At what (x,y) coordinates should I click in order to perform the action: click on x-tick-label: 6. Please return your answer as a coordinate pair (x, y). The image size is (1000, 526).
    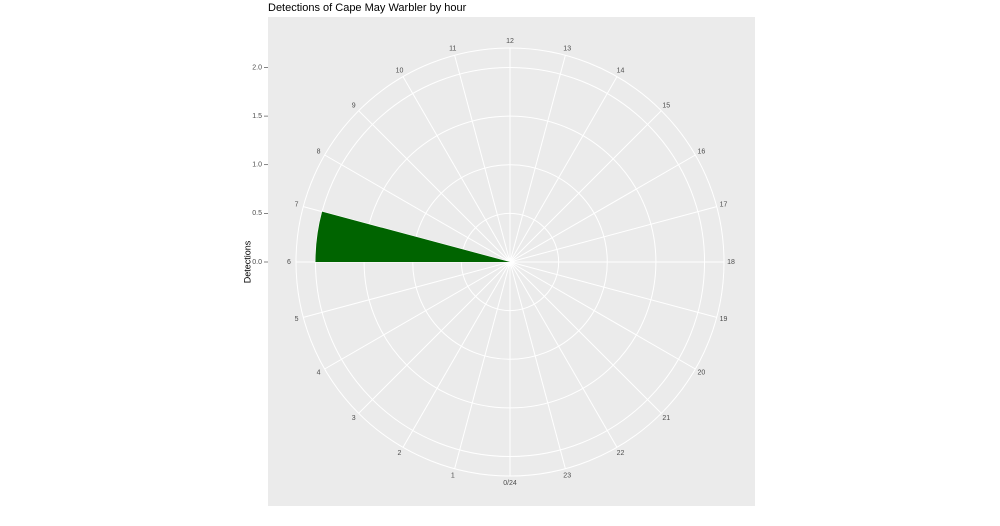
    Looking at the image, I should click on (289, 262).